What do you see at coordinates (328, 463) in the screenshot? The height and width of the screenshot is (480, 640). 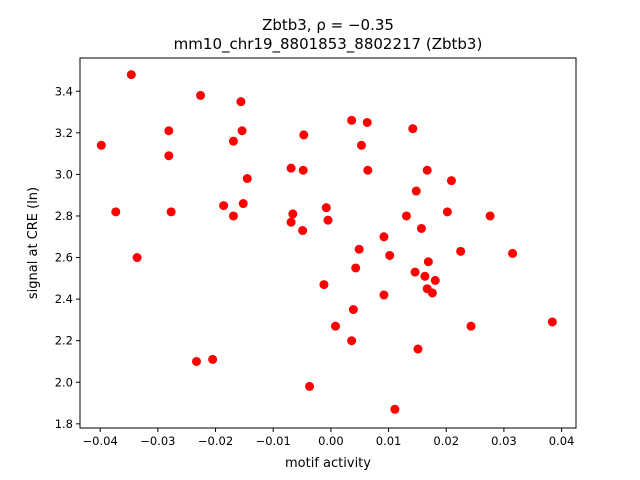 I see `x-axis-label: motif activity` at bounding box center [328, 463].